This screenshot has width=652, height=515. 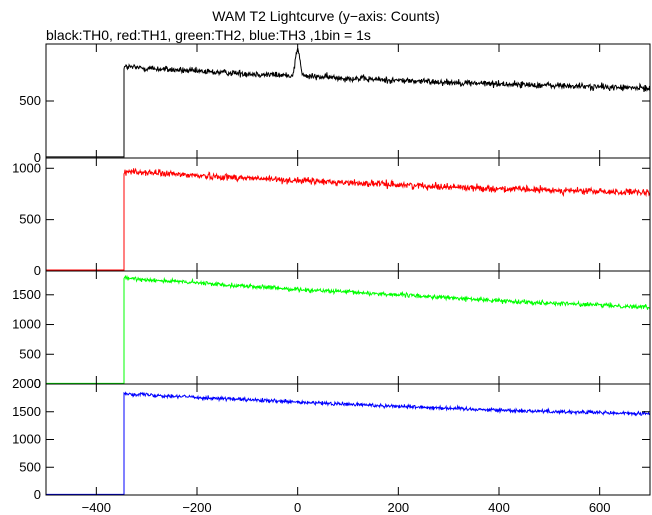 What do you see at coordinates (26, 411) in the screenshot?
I see `y-tick-label-3-3: 1500` at bounding box center [26, 411].